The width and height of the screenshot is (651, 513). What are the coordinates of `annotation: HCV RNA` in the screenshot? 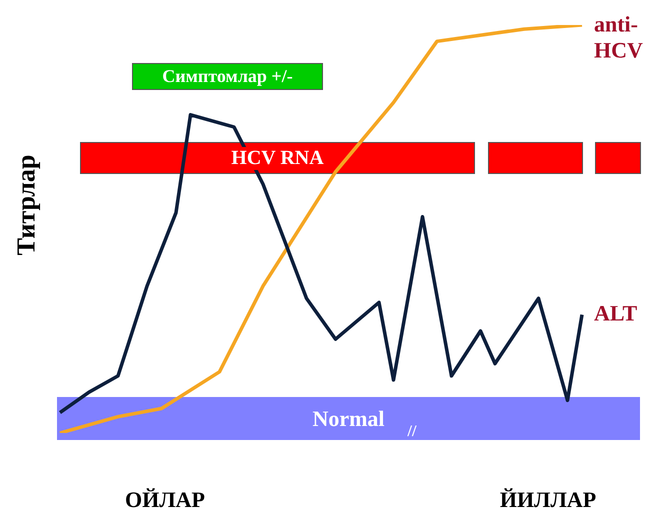 It's located at (277, 158).